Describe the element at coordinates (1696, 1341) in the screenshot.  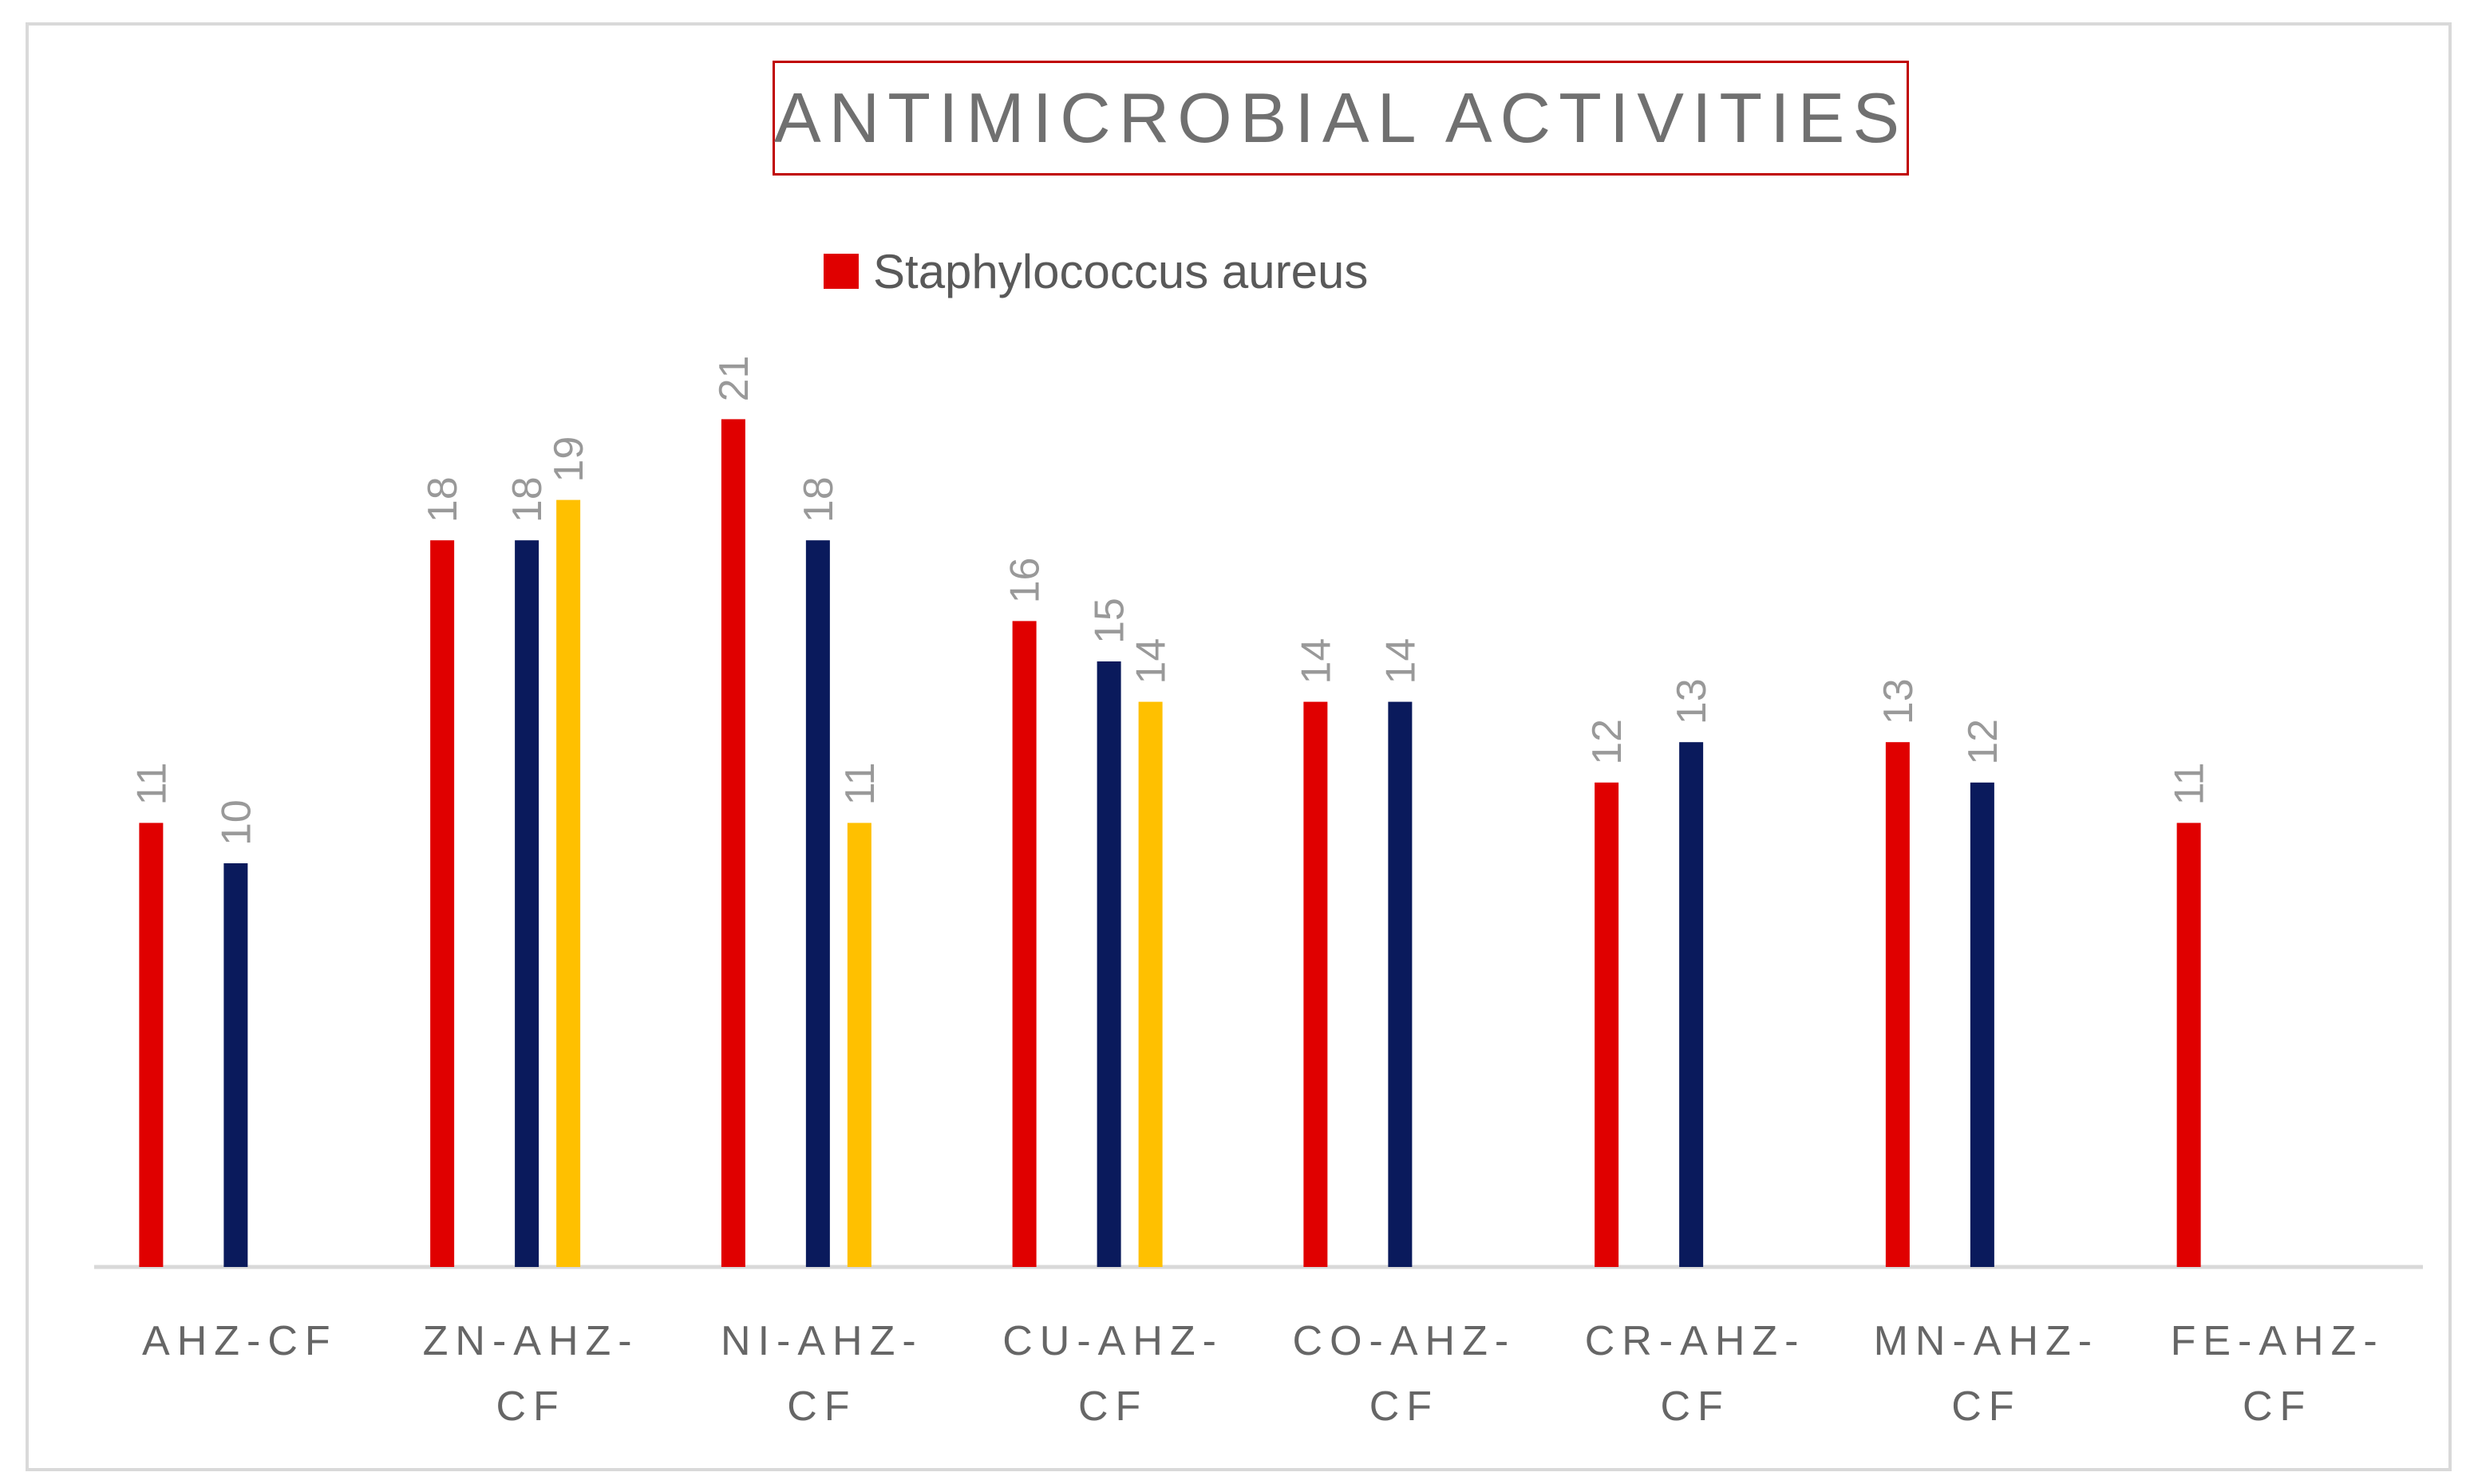
I see `category-label-6-line1: CR-AHZ-` at that location.